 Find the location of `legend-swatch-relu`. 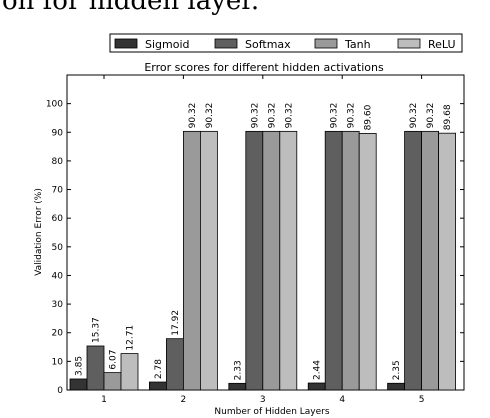

legend-swatch-relu is located at coordinates (409, 43).